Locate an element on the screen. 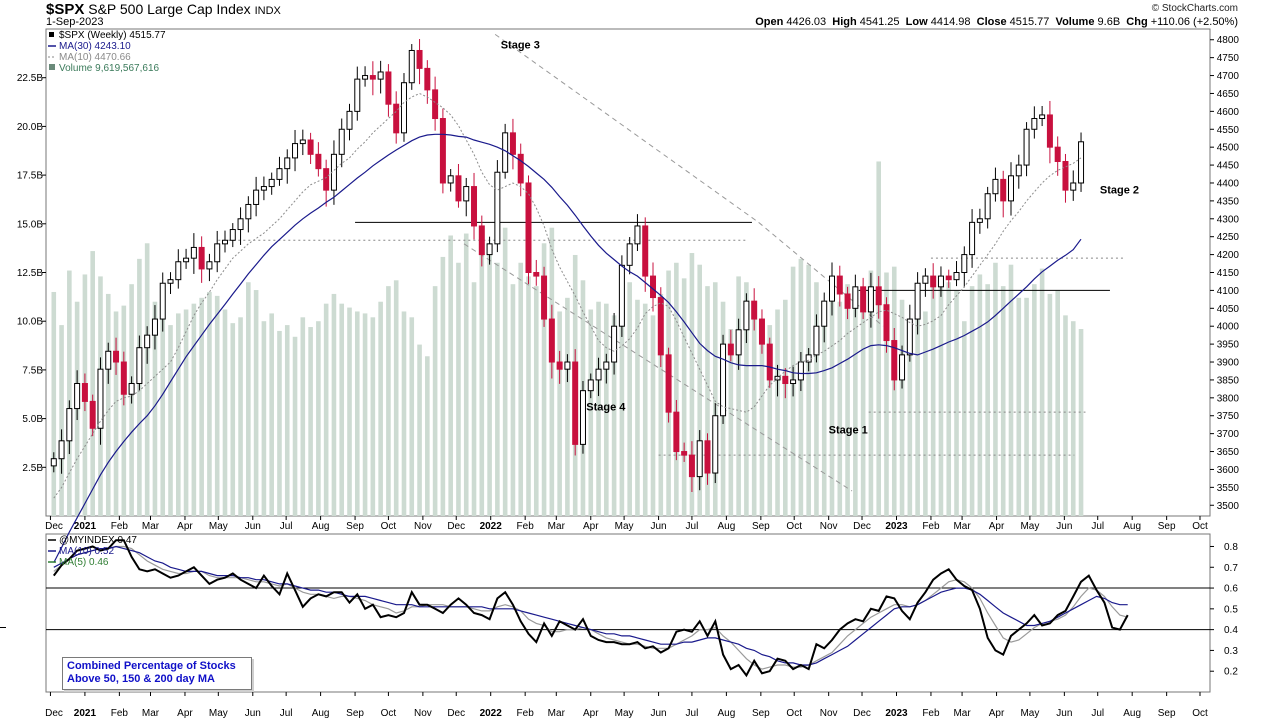 Image resolution: width=1280 pixels, height=720 pixels. price-y-tick-label: 4250 is located at coordinates (1228, 237).